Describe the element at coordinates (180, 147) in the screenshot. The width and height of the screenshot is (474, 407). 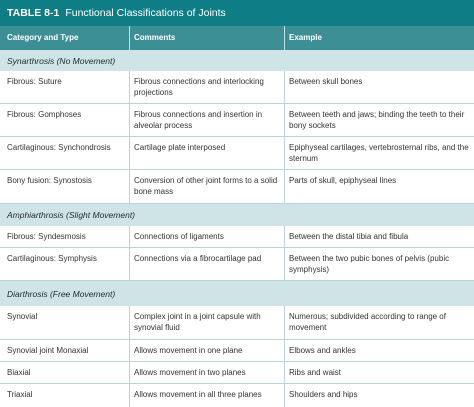
I see `cell-comments: Cartilage plate interposed` at that location.